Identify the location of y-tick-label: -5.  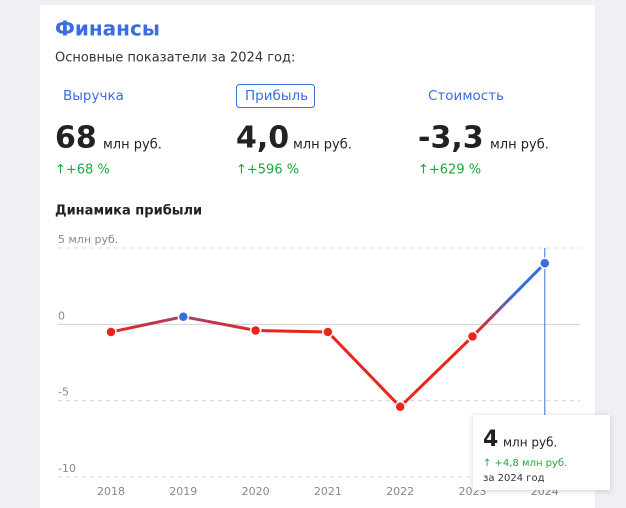
(63, 392).